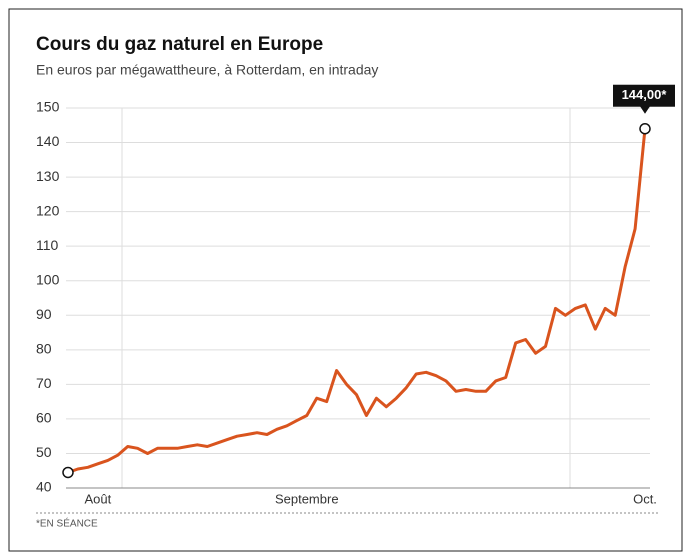  What do you see at coordinates (179, 44) in the screenshot?
I see `chart-title: Cours du gaz naturel en Europe` at bounding box center [179, 44].